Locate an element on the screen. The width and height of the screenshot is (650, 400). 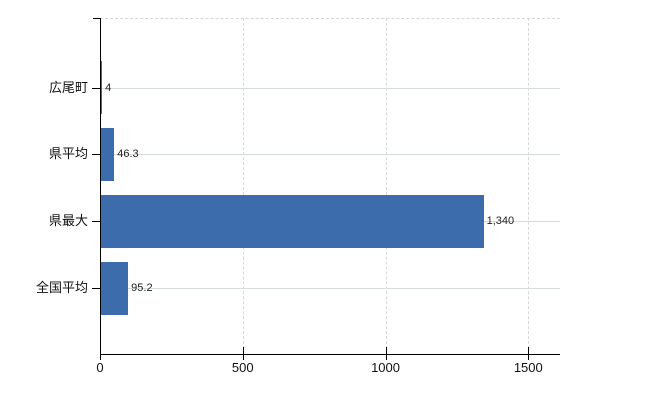
category-label: 県最大 is located at coordinates (68, 221).